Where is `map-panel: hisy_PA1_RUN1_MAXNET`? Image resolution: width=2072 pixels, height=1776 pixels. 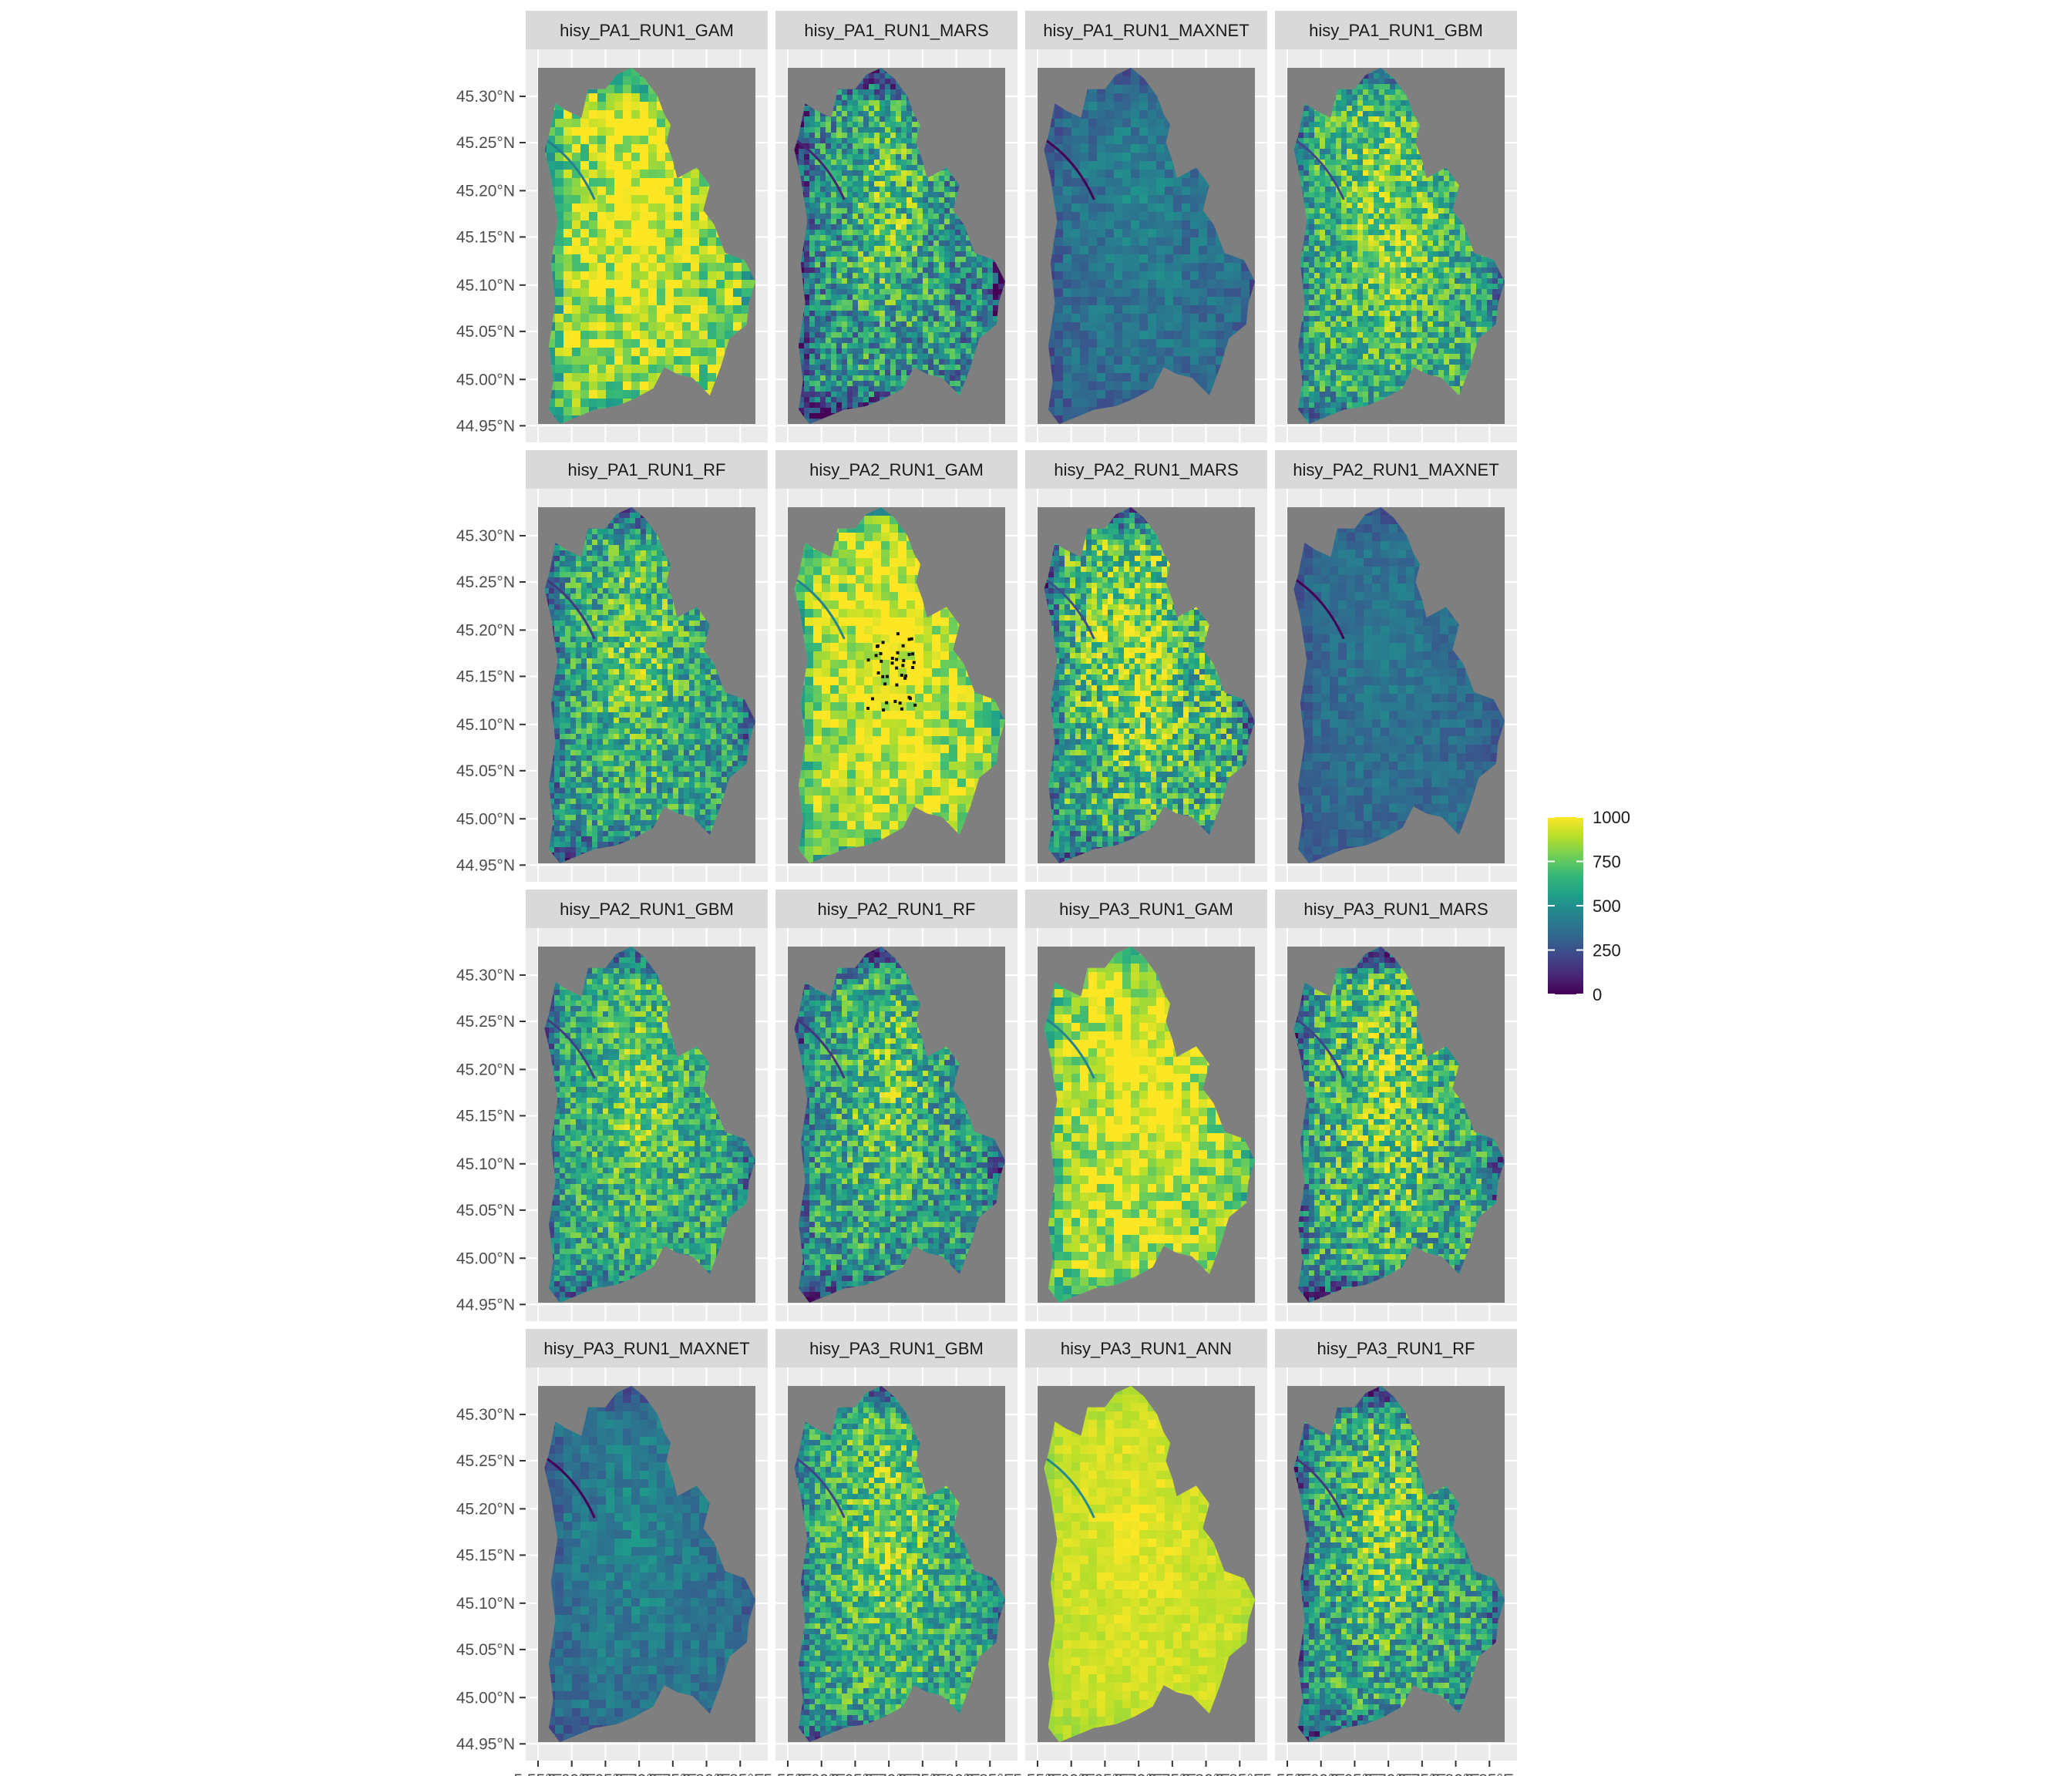
map-panel: hisy_PA1_RUN1_MAXNET is located at coordinates (1146, 227).